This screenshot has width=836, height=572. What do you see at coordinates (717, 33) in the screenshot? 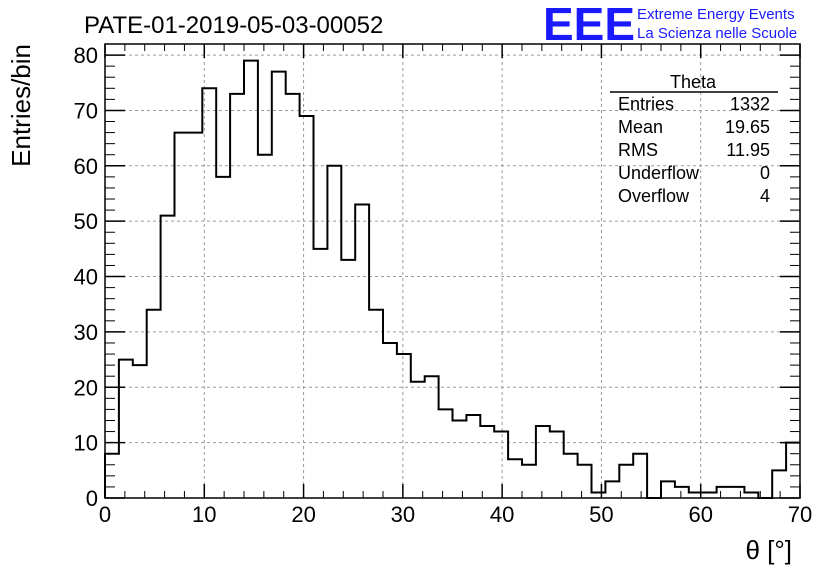
I see `logo-line-2: La Scienza nelle Scuole` at bounding box center [717, 33].